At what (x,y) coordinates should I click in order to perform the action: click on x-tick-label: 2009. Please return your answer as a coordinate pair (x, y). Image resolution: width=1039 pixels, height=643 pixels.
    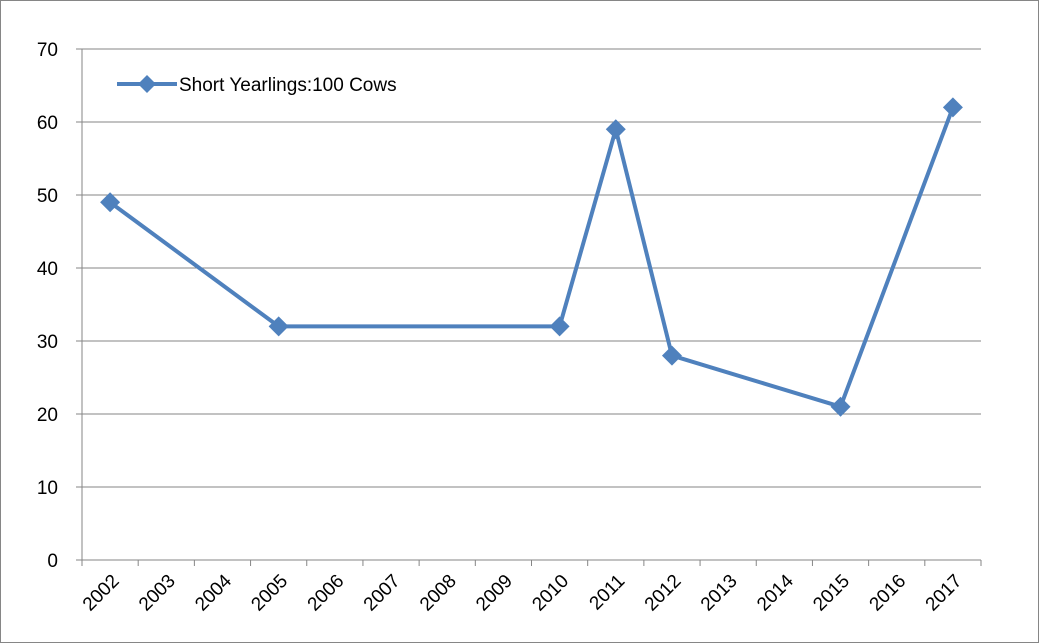
    Looking at the image, I should click on (494, 593).